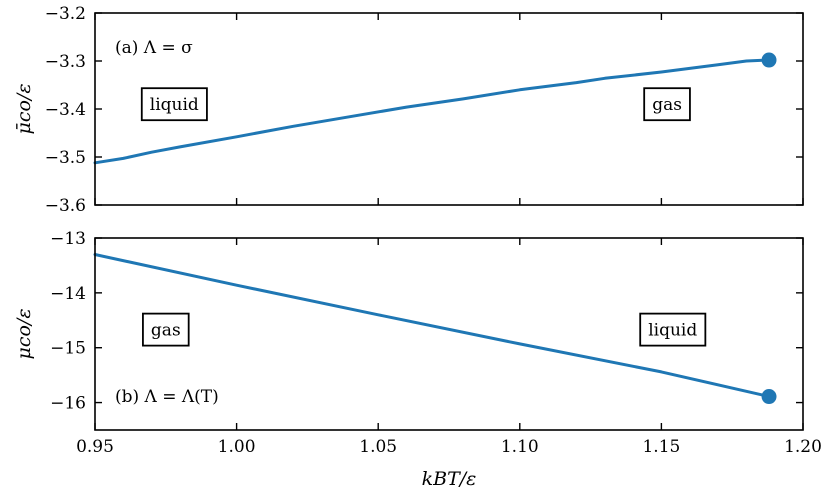 The height and width of the screenshot is (498, 830). What do you see at coordinates (449, 479) in the screenshot?
I see `x-axis-label: kBT/ε` at bounding box center [449, 479].